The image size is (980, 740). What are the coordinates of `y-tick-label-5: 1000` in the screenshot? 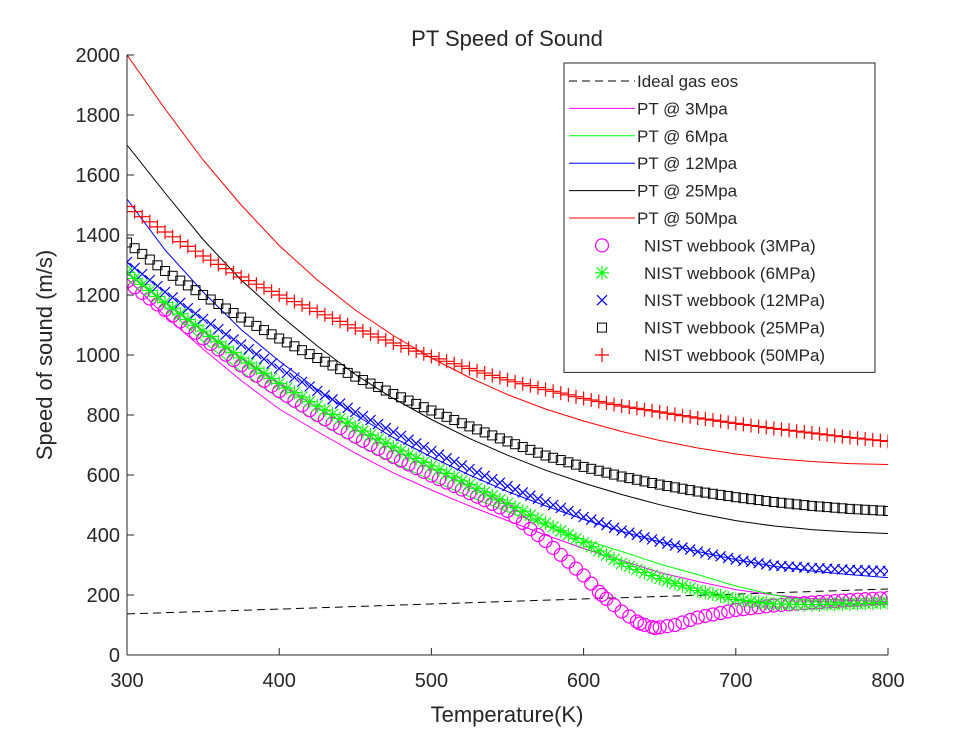 It's located at (98, 356).